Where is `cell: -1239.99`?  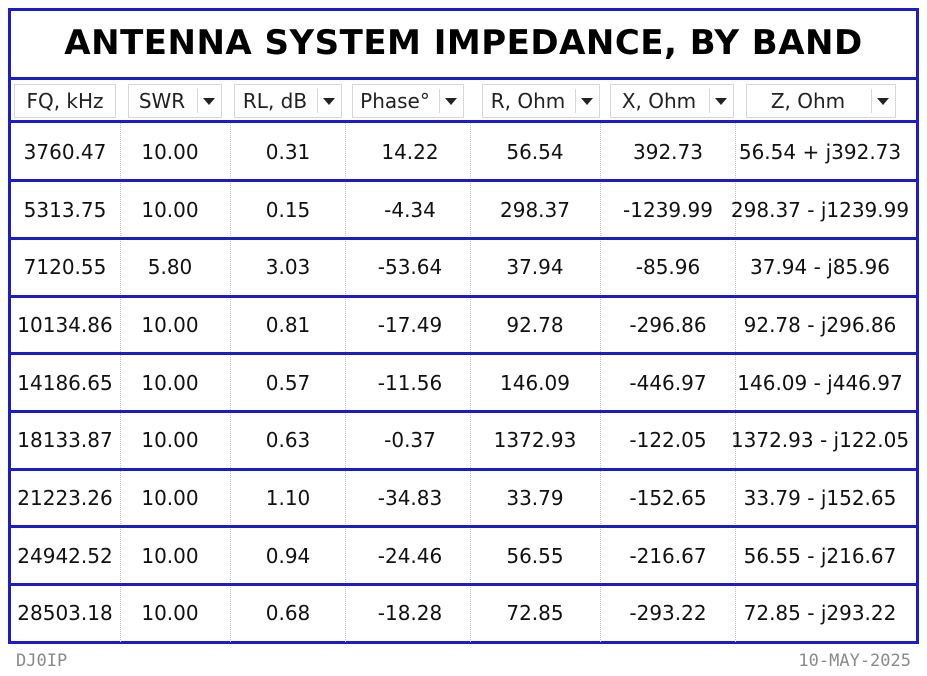
cell: -1239.99 is located at coordinates (668, 209).